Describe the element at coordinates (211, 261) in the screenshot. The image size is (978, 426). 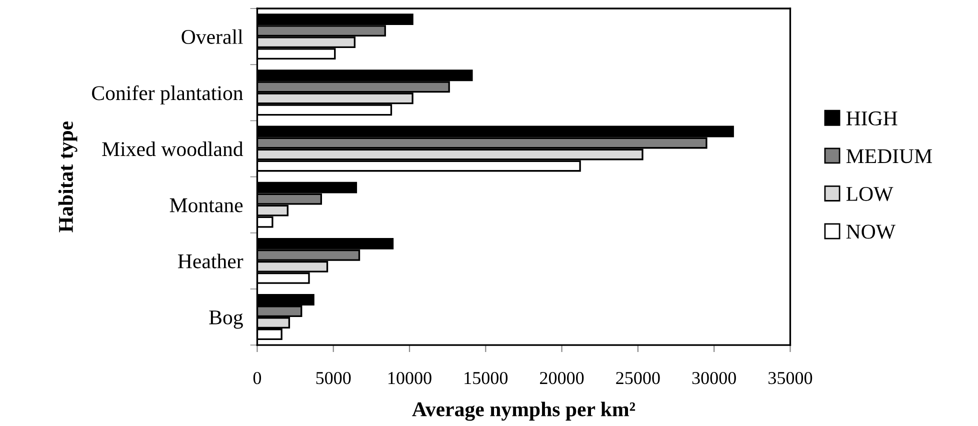
I see `y-tick-label: Heather` at that location.